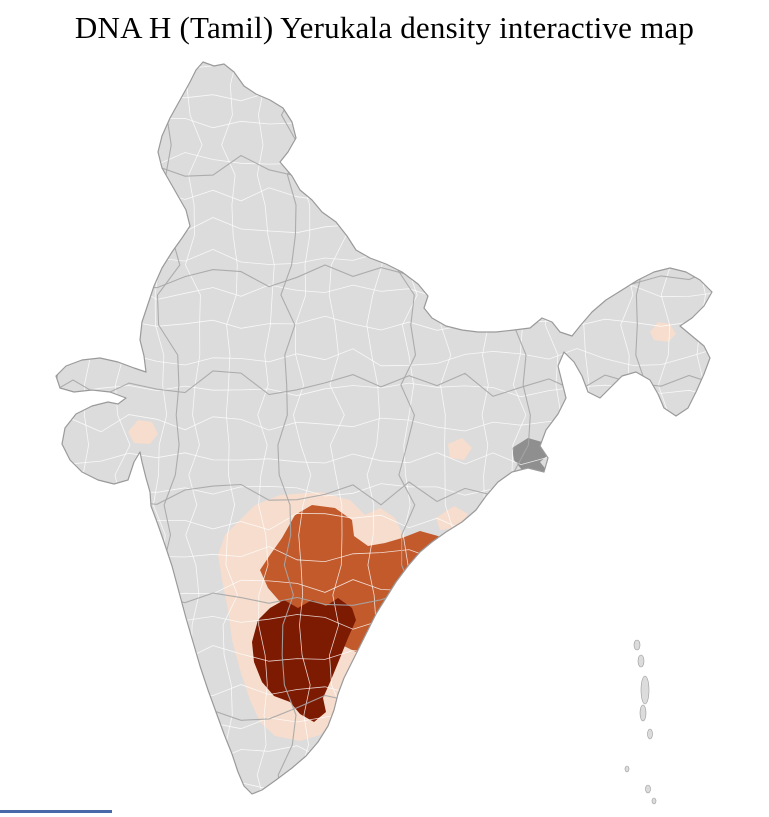 Image resolution: width=769 pixels, height=817 pixels. I want to click on bottom-accent-bar, so click(56, 811).